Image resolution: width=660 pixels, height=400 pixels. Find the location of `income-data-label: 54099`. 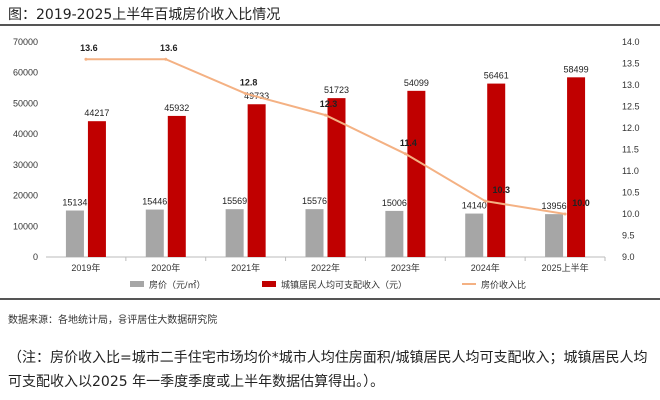

income-data-label: 54099 is located at coordinates (416, 83).